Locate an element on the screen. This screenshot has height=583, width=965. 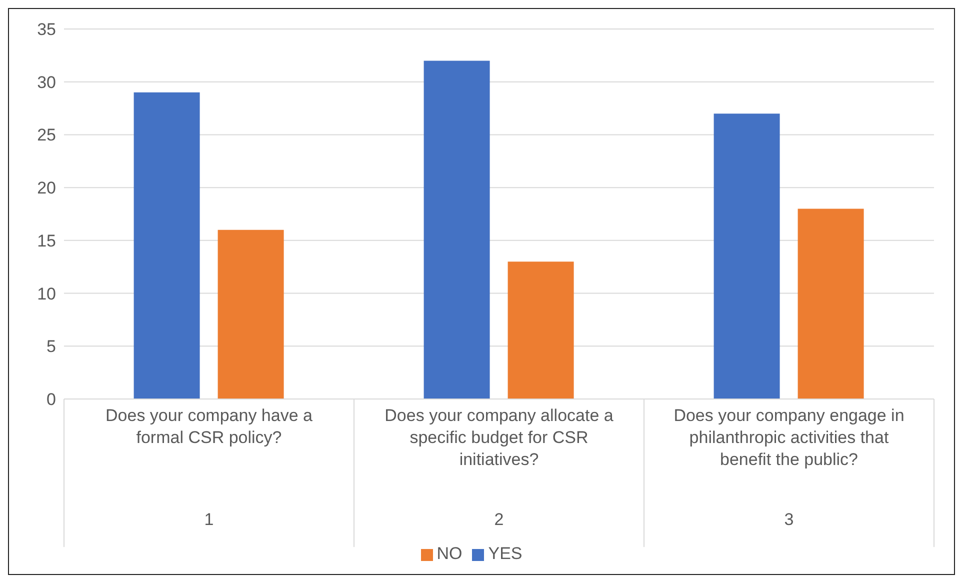
y-tick-label: 10 is located at coordinates (46, 294).